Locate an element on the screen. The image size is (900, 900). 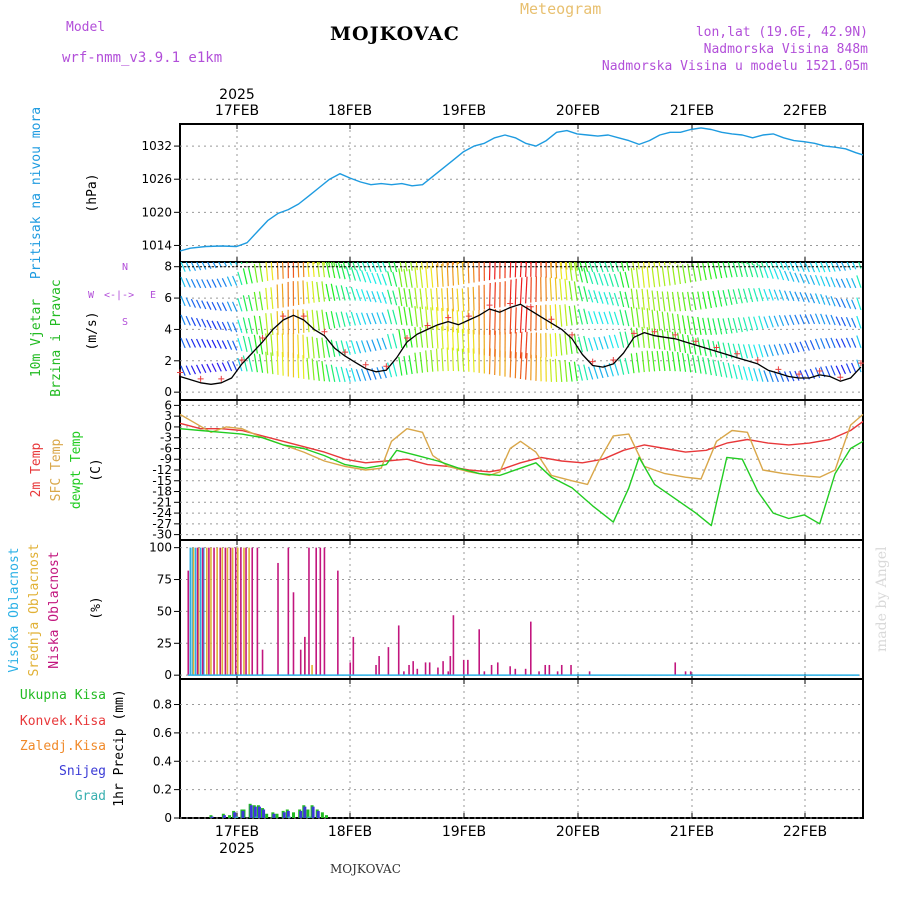
x-tick-label-top: 17FEB is located at coordinates (237, 111).